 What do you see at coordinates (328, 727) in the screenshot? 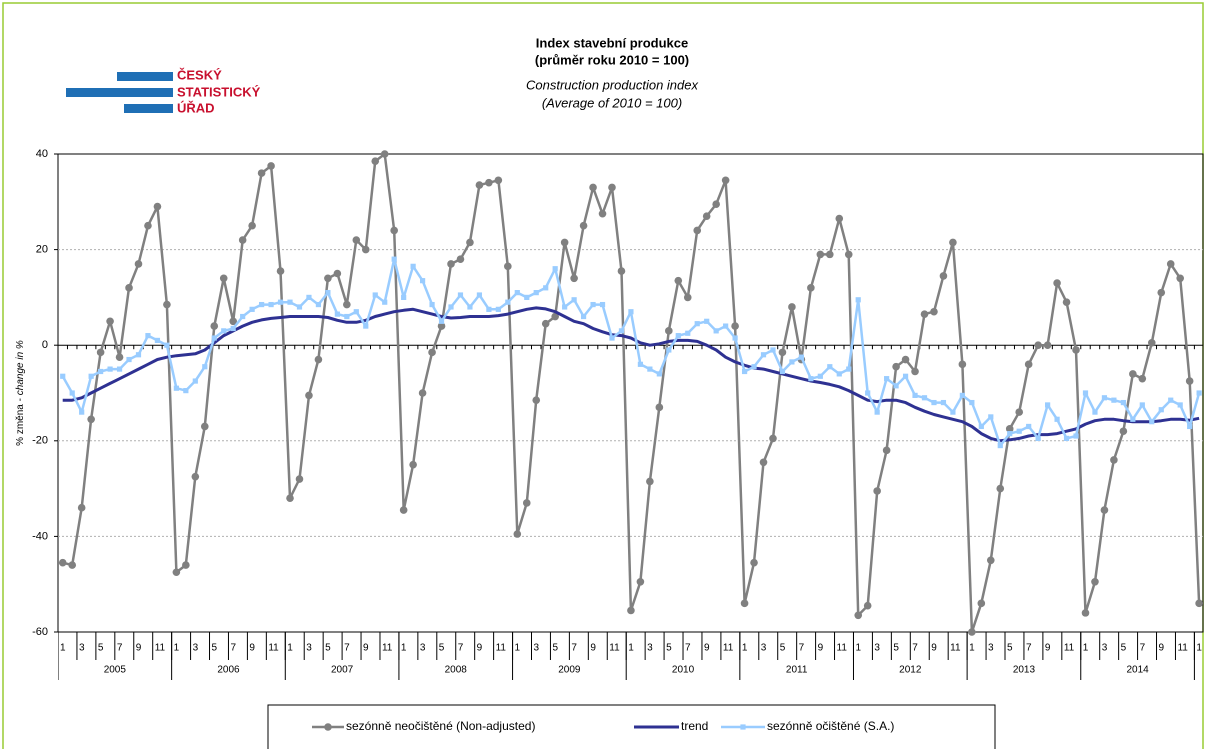
I see `legend-marker` at bounding box center [328, 727].